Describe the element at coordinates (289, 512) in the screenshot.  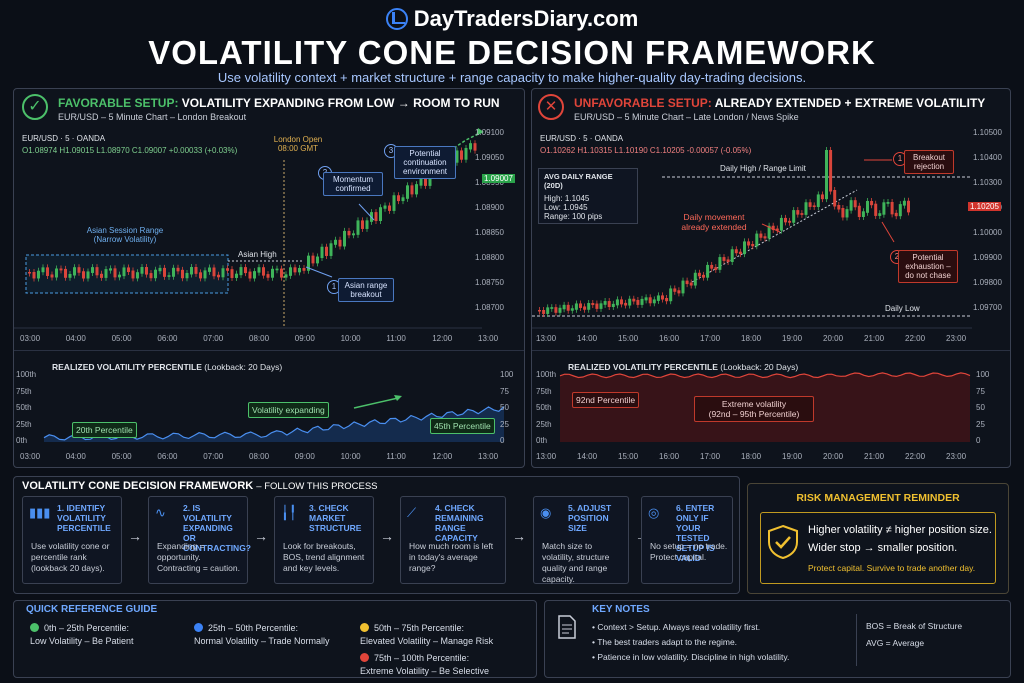
I see `candlestick-icon: ╽╿` at that location.